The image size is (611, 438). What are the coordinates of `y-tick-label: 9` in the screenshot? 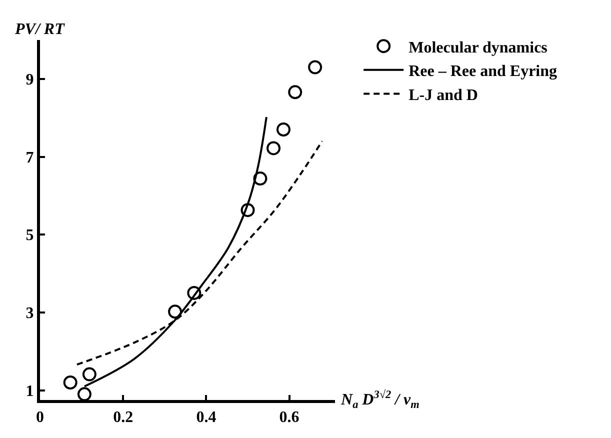 It's located at (30, 80).